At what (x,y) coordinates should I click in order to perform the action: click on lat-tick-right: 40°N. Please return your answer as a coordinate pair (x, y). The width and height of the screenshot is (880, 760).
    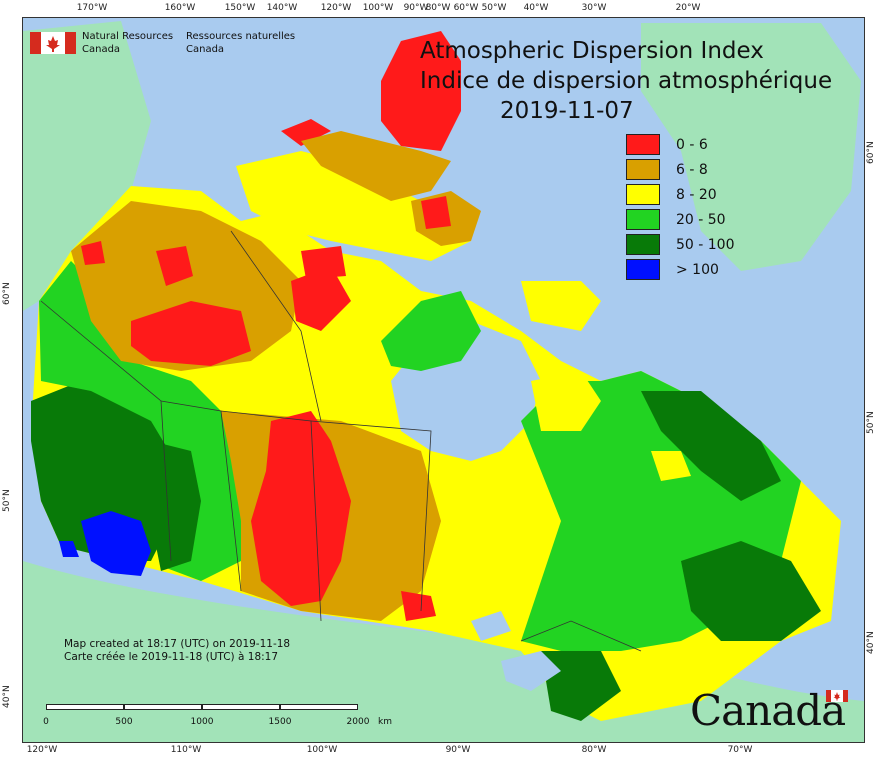
    Looking at the image, I should click on (871, 642).